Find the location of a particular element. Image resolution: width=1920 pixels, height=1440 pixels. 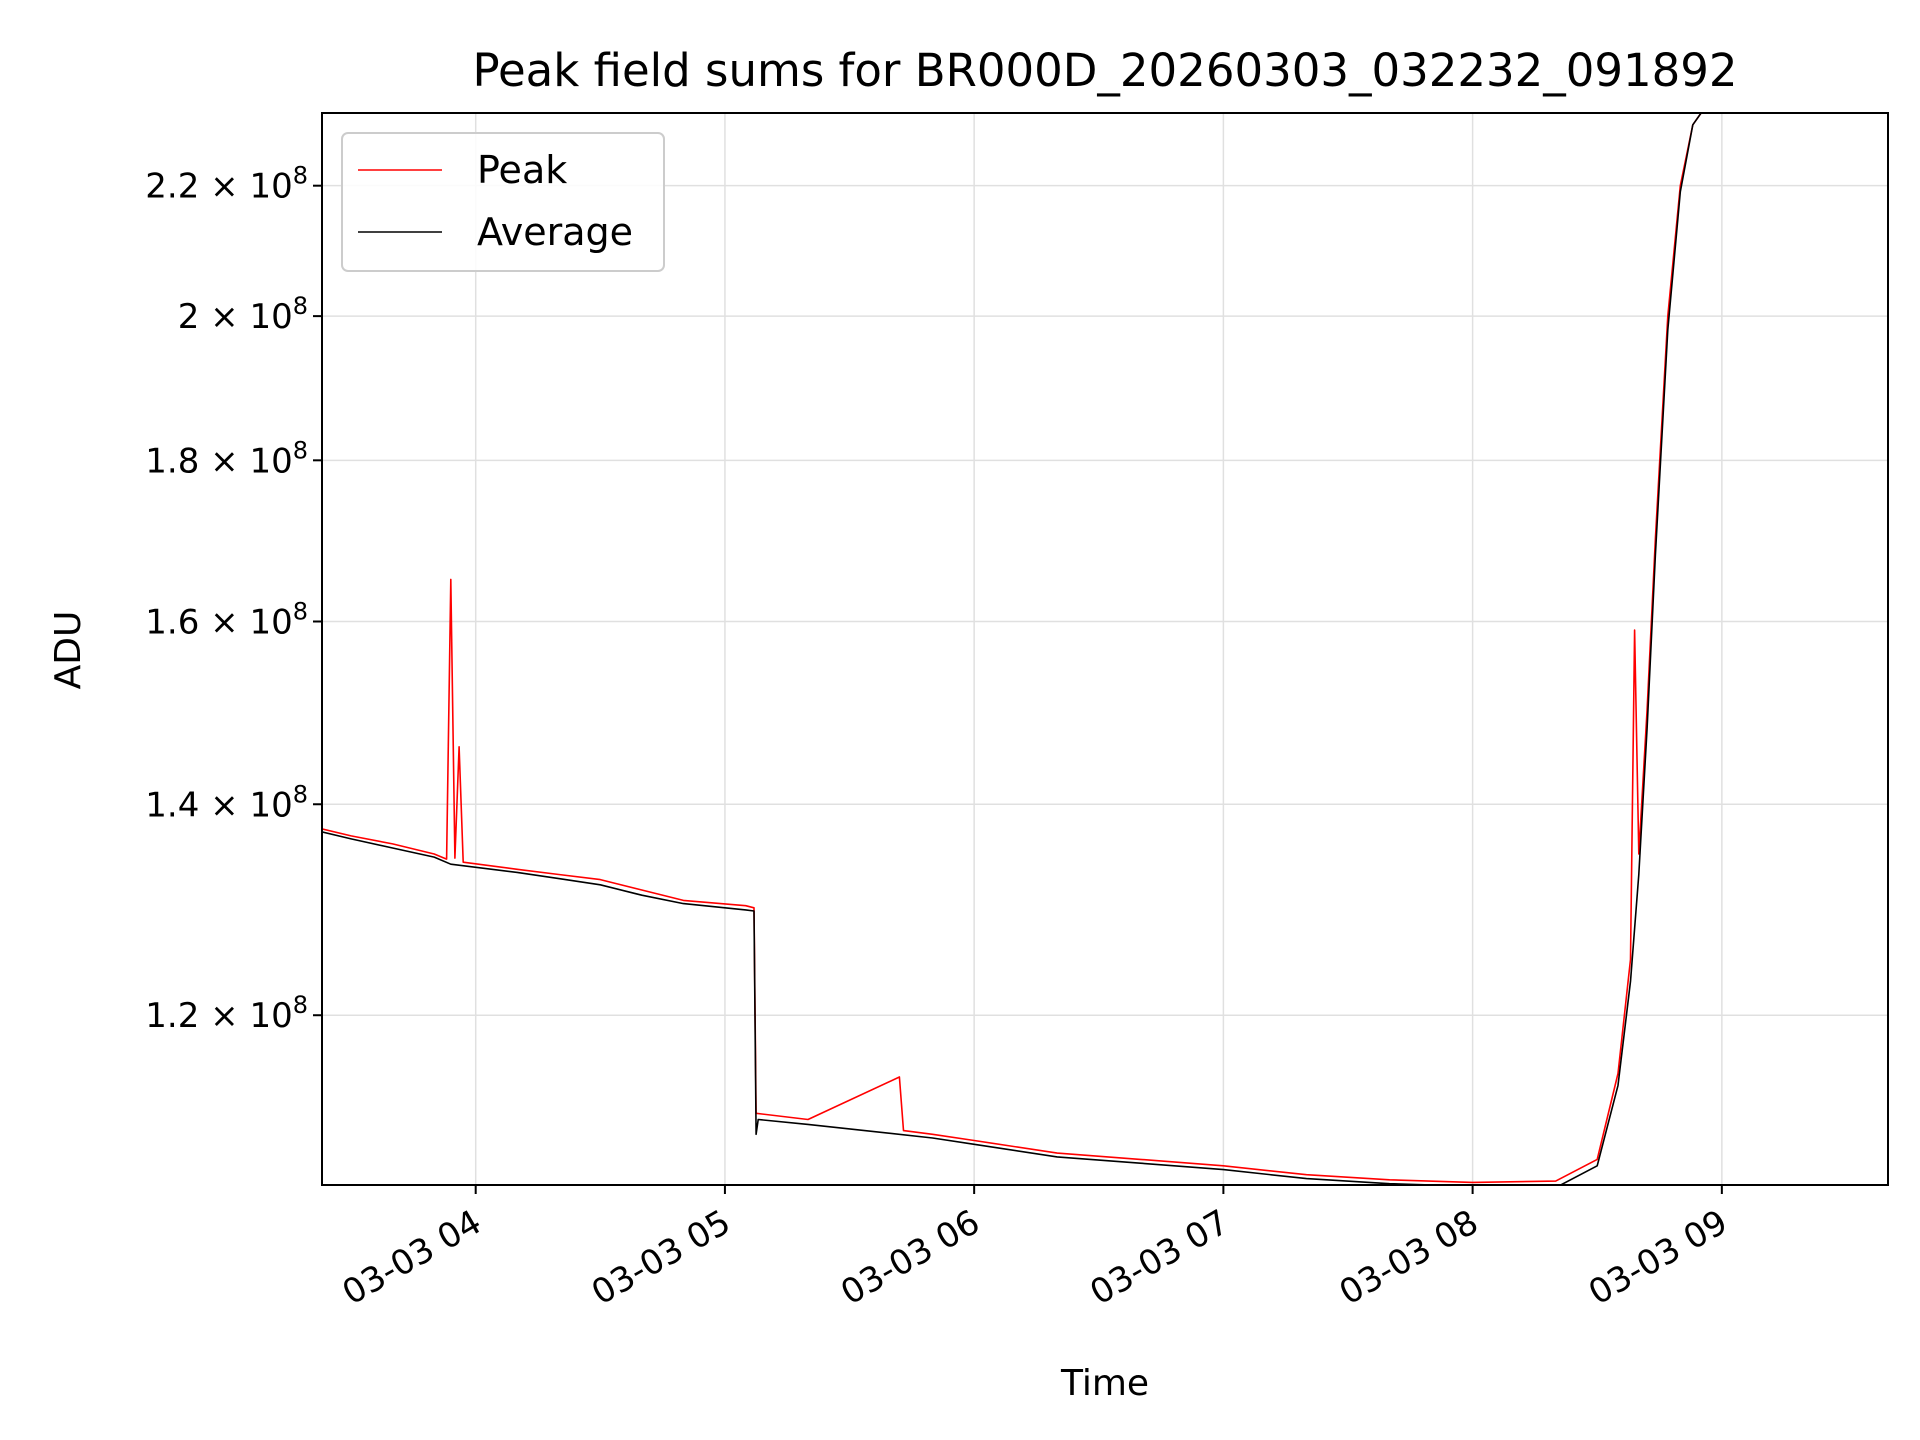

legend-label-peak: Peak is located at coordinates (522, 170).